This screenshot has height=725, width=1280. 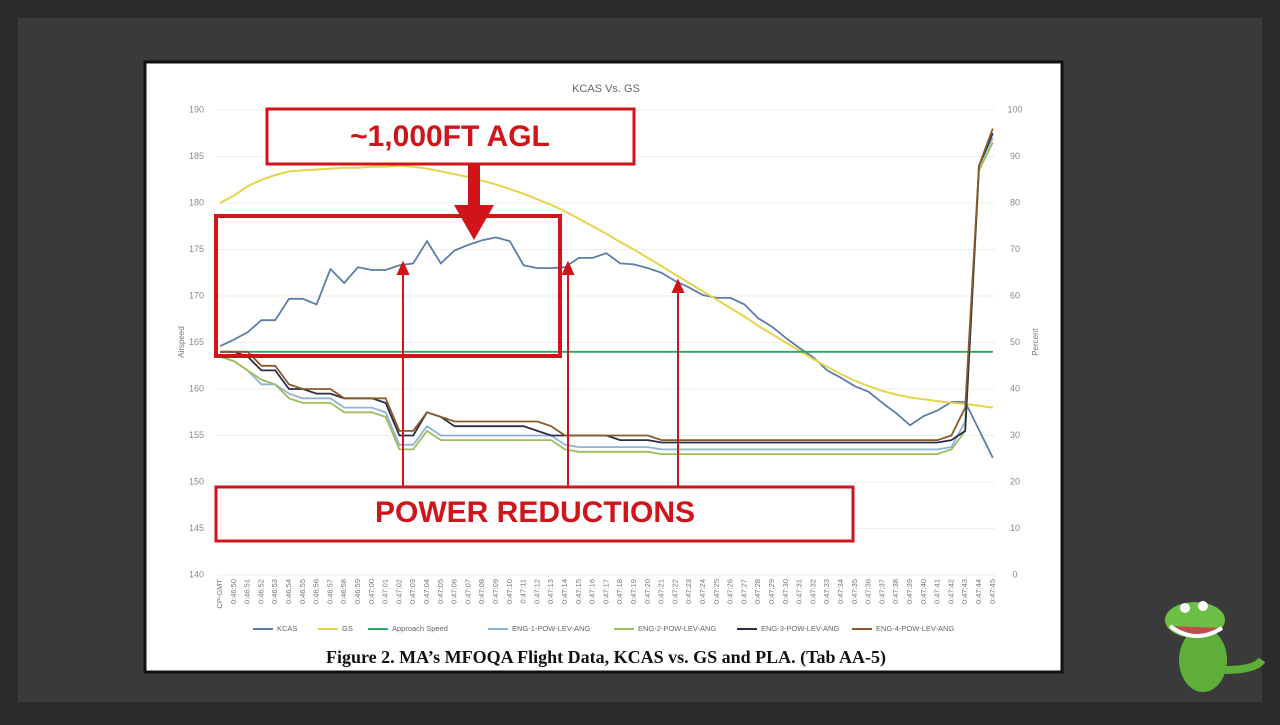 What do you see at coordinates (992, 591) in the screenshot?
I see `x-tick-label: 0:47:45` at bounding box center [992, 591].